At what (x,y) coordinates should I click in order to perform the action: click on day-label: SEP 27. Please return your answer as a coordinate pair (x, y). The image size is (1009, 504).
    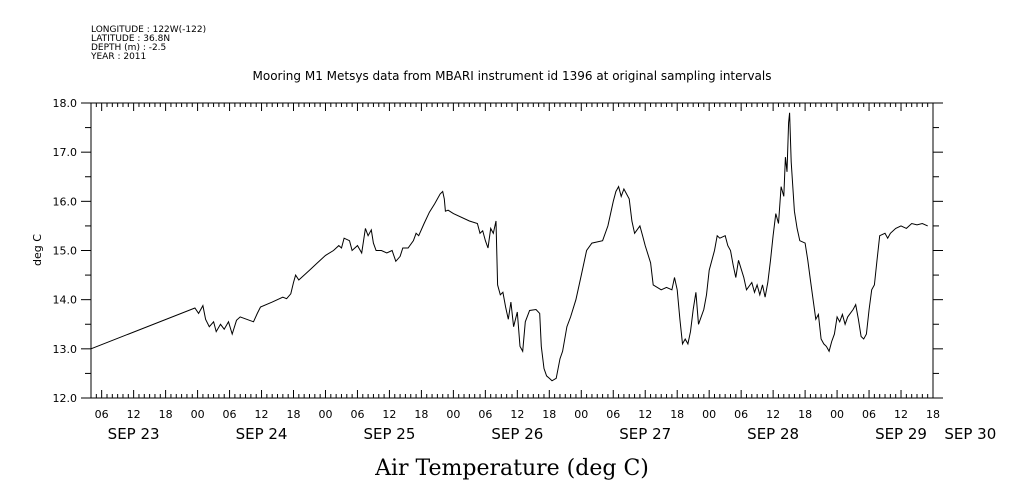
    Looking at the image, I should click on (645, 434).